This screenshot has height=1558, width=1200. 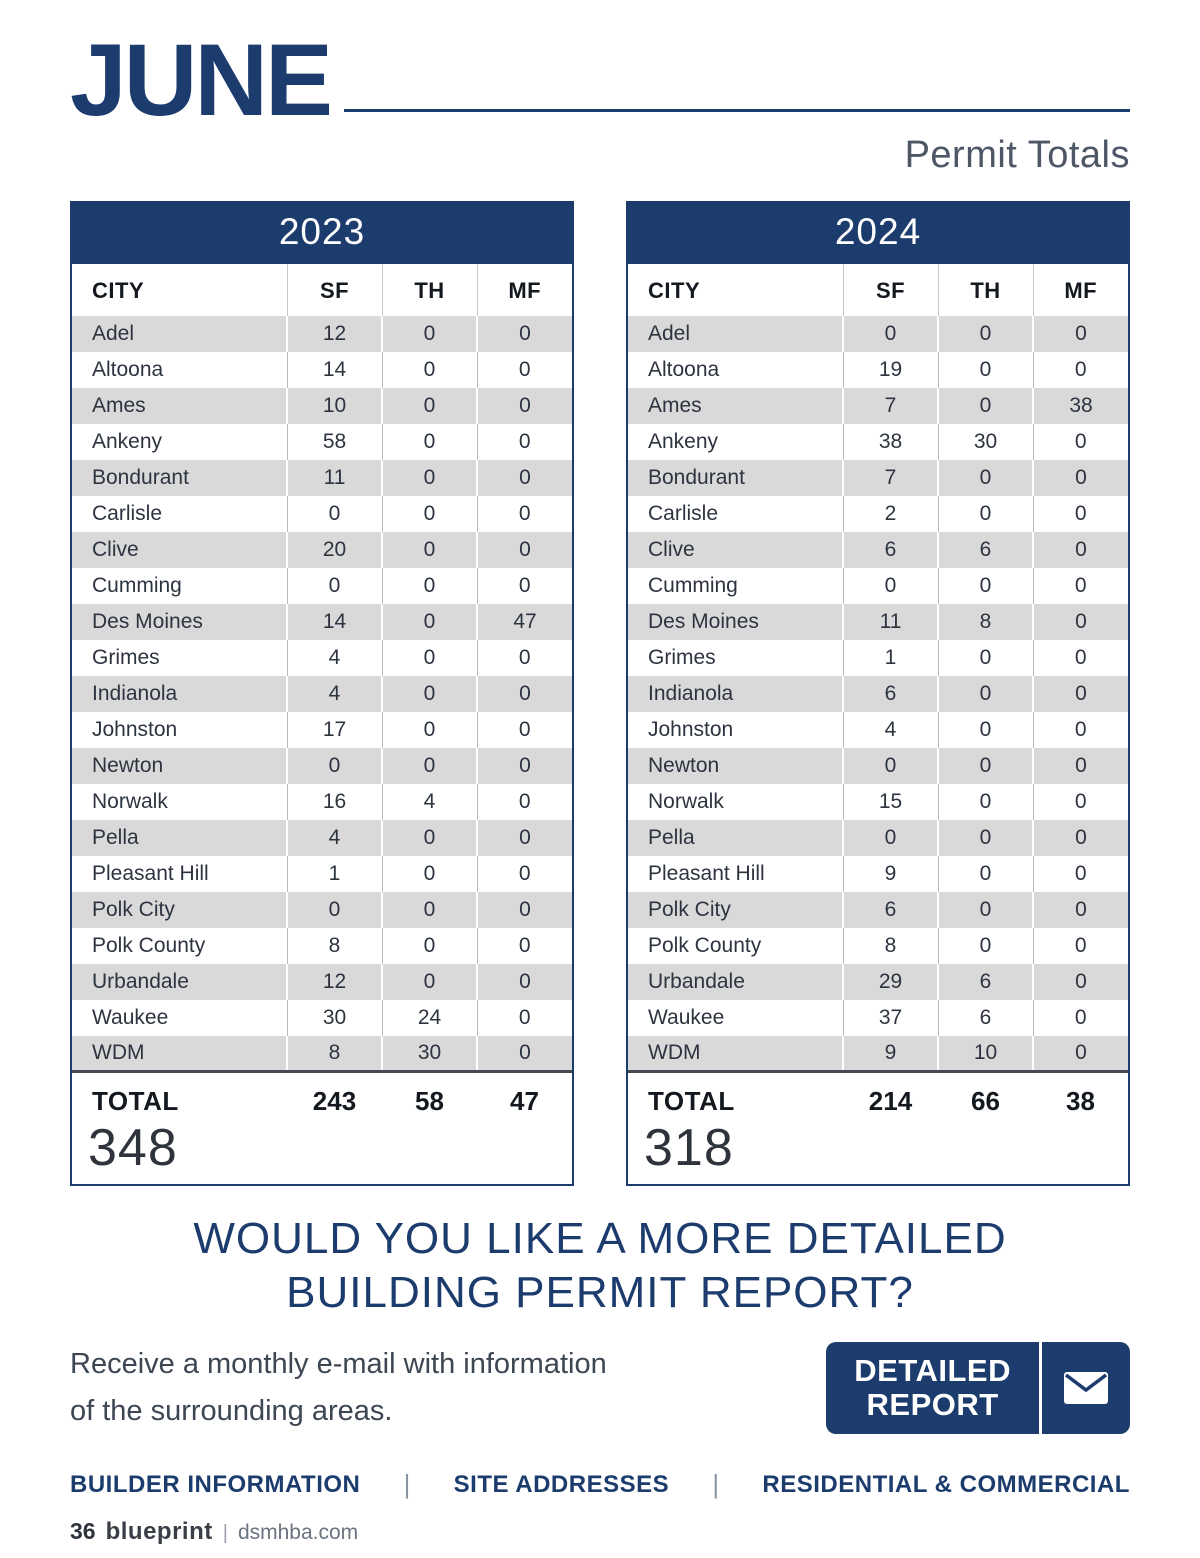 I want to click on table-row: Clive 20 0 0, so click(x=322, y=549).